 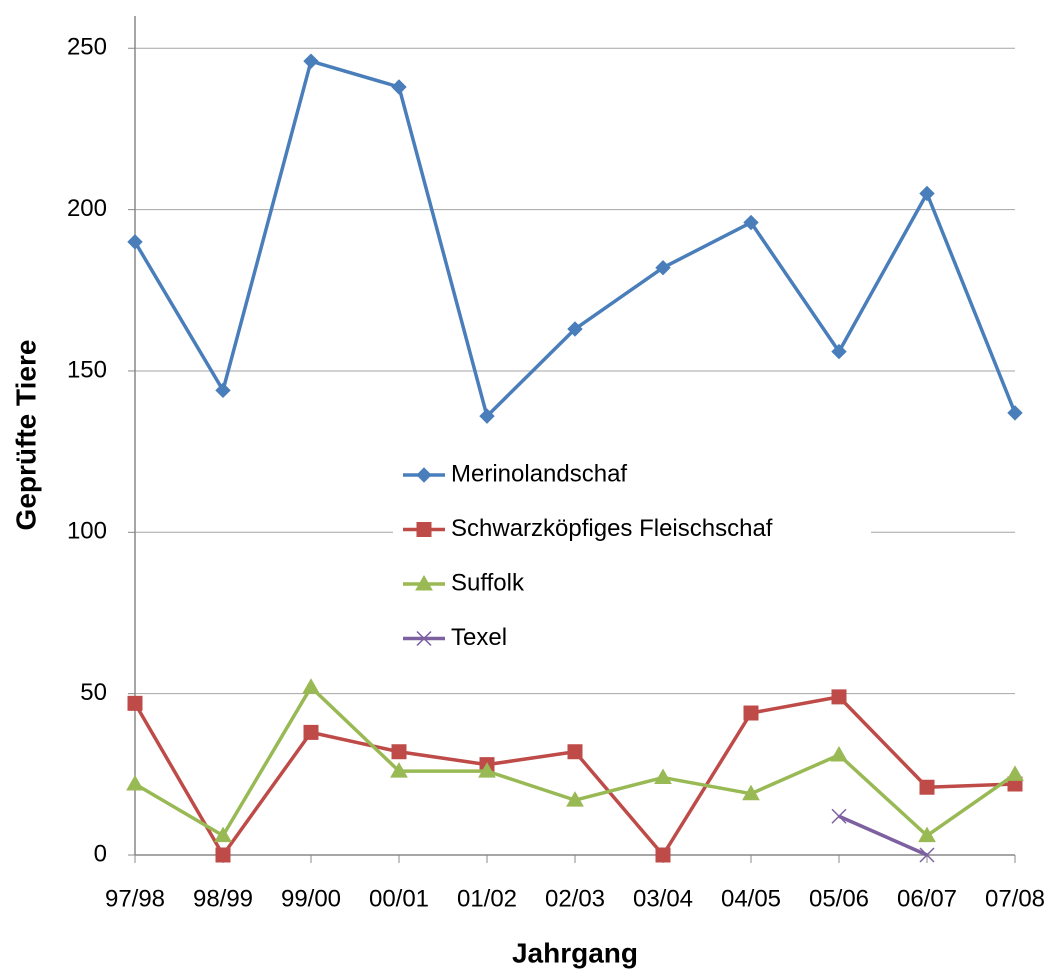 I want to click on y-axis-label: Geprüfte Tiere, so click(x=25, y=435).